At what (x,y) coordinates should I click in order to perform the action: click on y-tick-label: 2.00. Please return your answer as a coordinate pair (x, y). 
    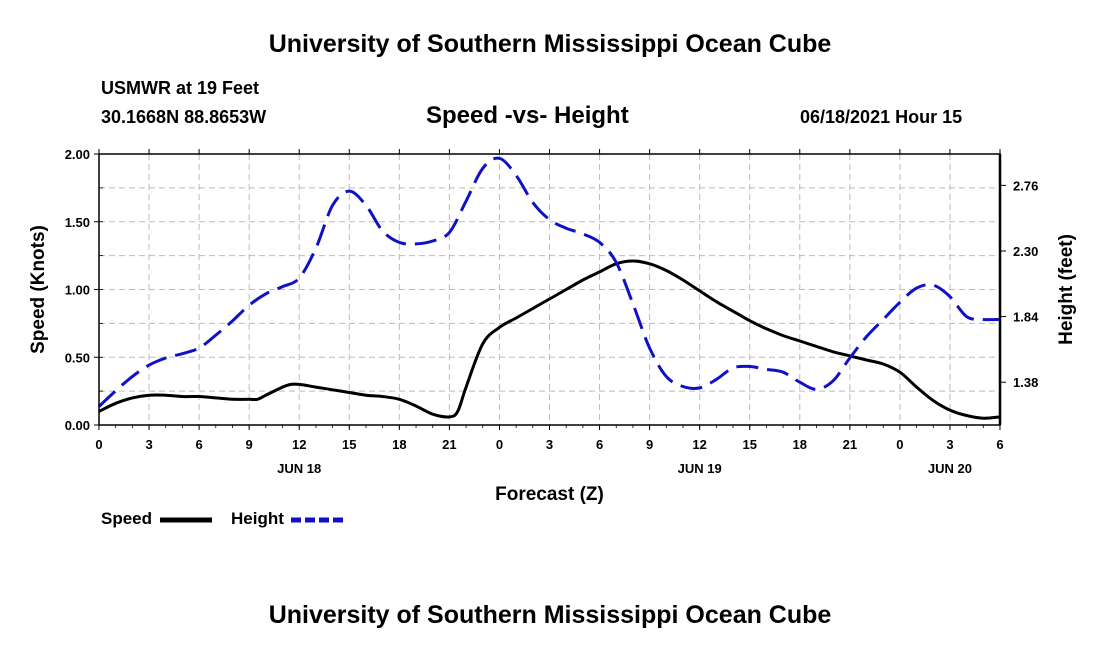
    Looking at the image, I should click on (77, 154).